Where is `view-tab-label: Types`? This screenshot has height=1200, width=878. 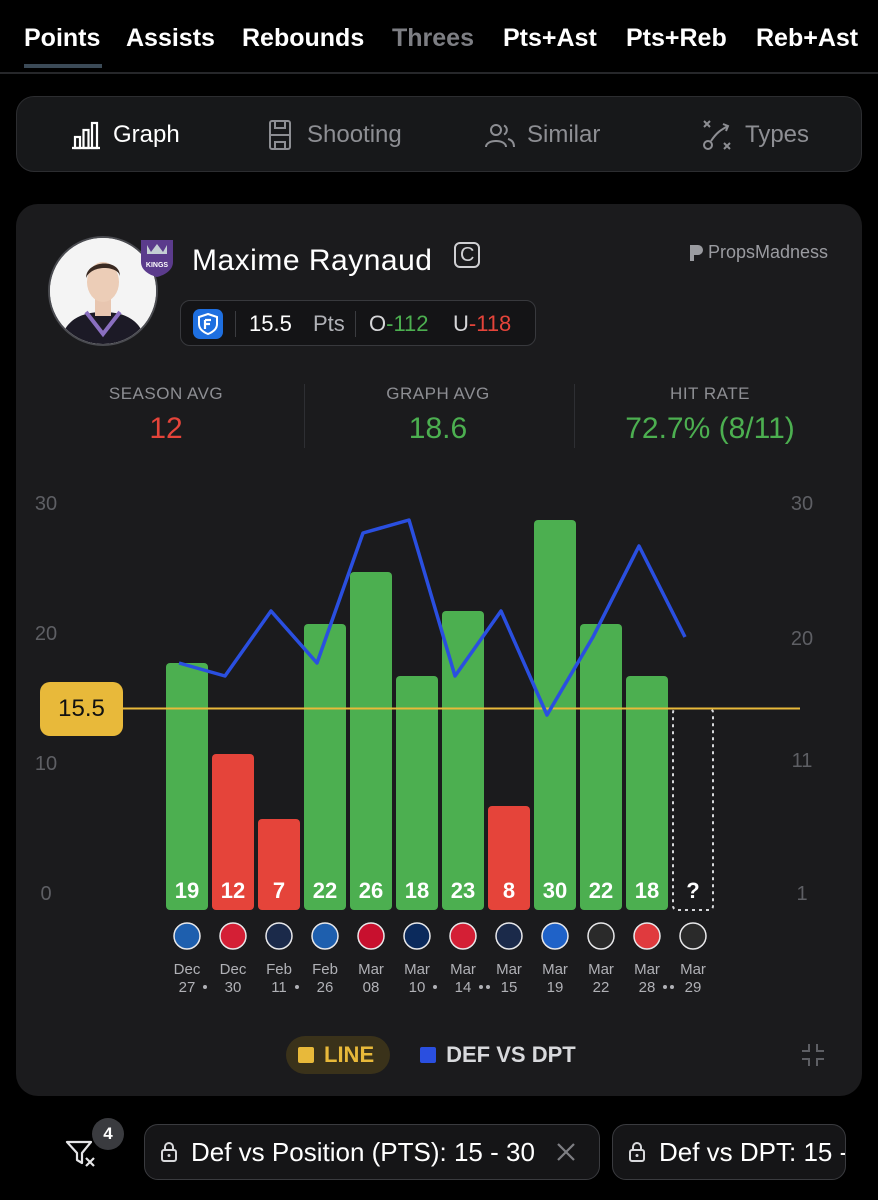 view-tab-label: Types is located at coordinates (777, 134).